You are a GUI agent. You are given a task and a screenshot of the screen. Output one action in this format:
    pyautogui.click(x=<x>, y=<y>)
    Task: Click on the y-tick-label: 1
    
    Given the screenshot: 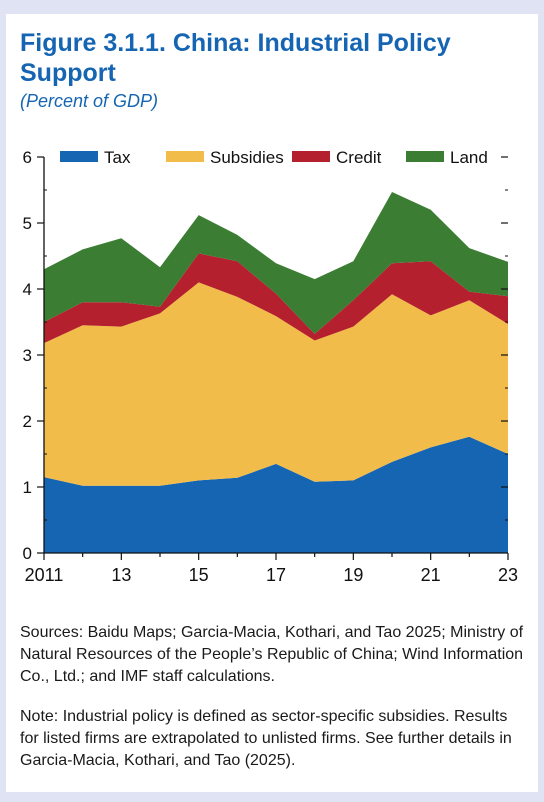 What is the action you would take?
    pyautogui.click(x=27, y=487)
    